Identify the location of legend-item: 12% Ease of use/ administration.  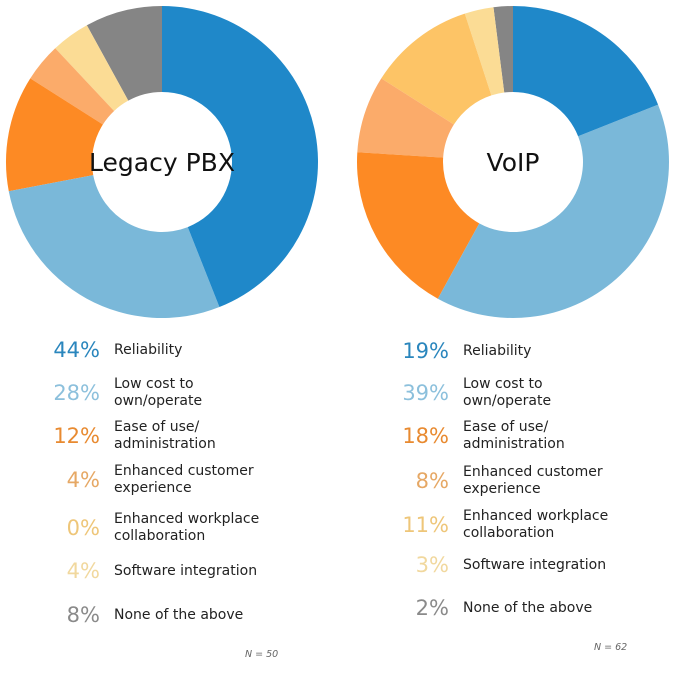
(152, 435).